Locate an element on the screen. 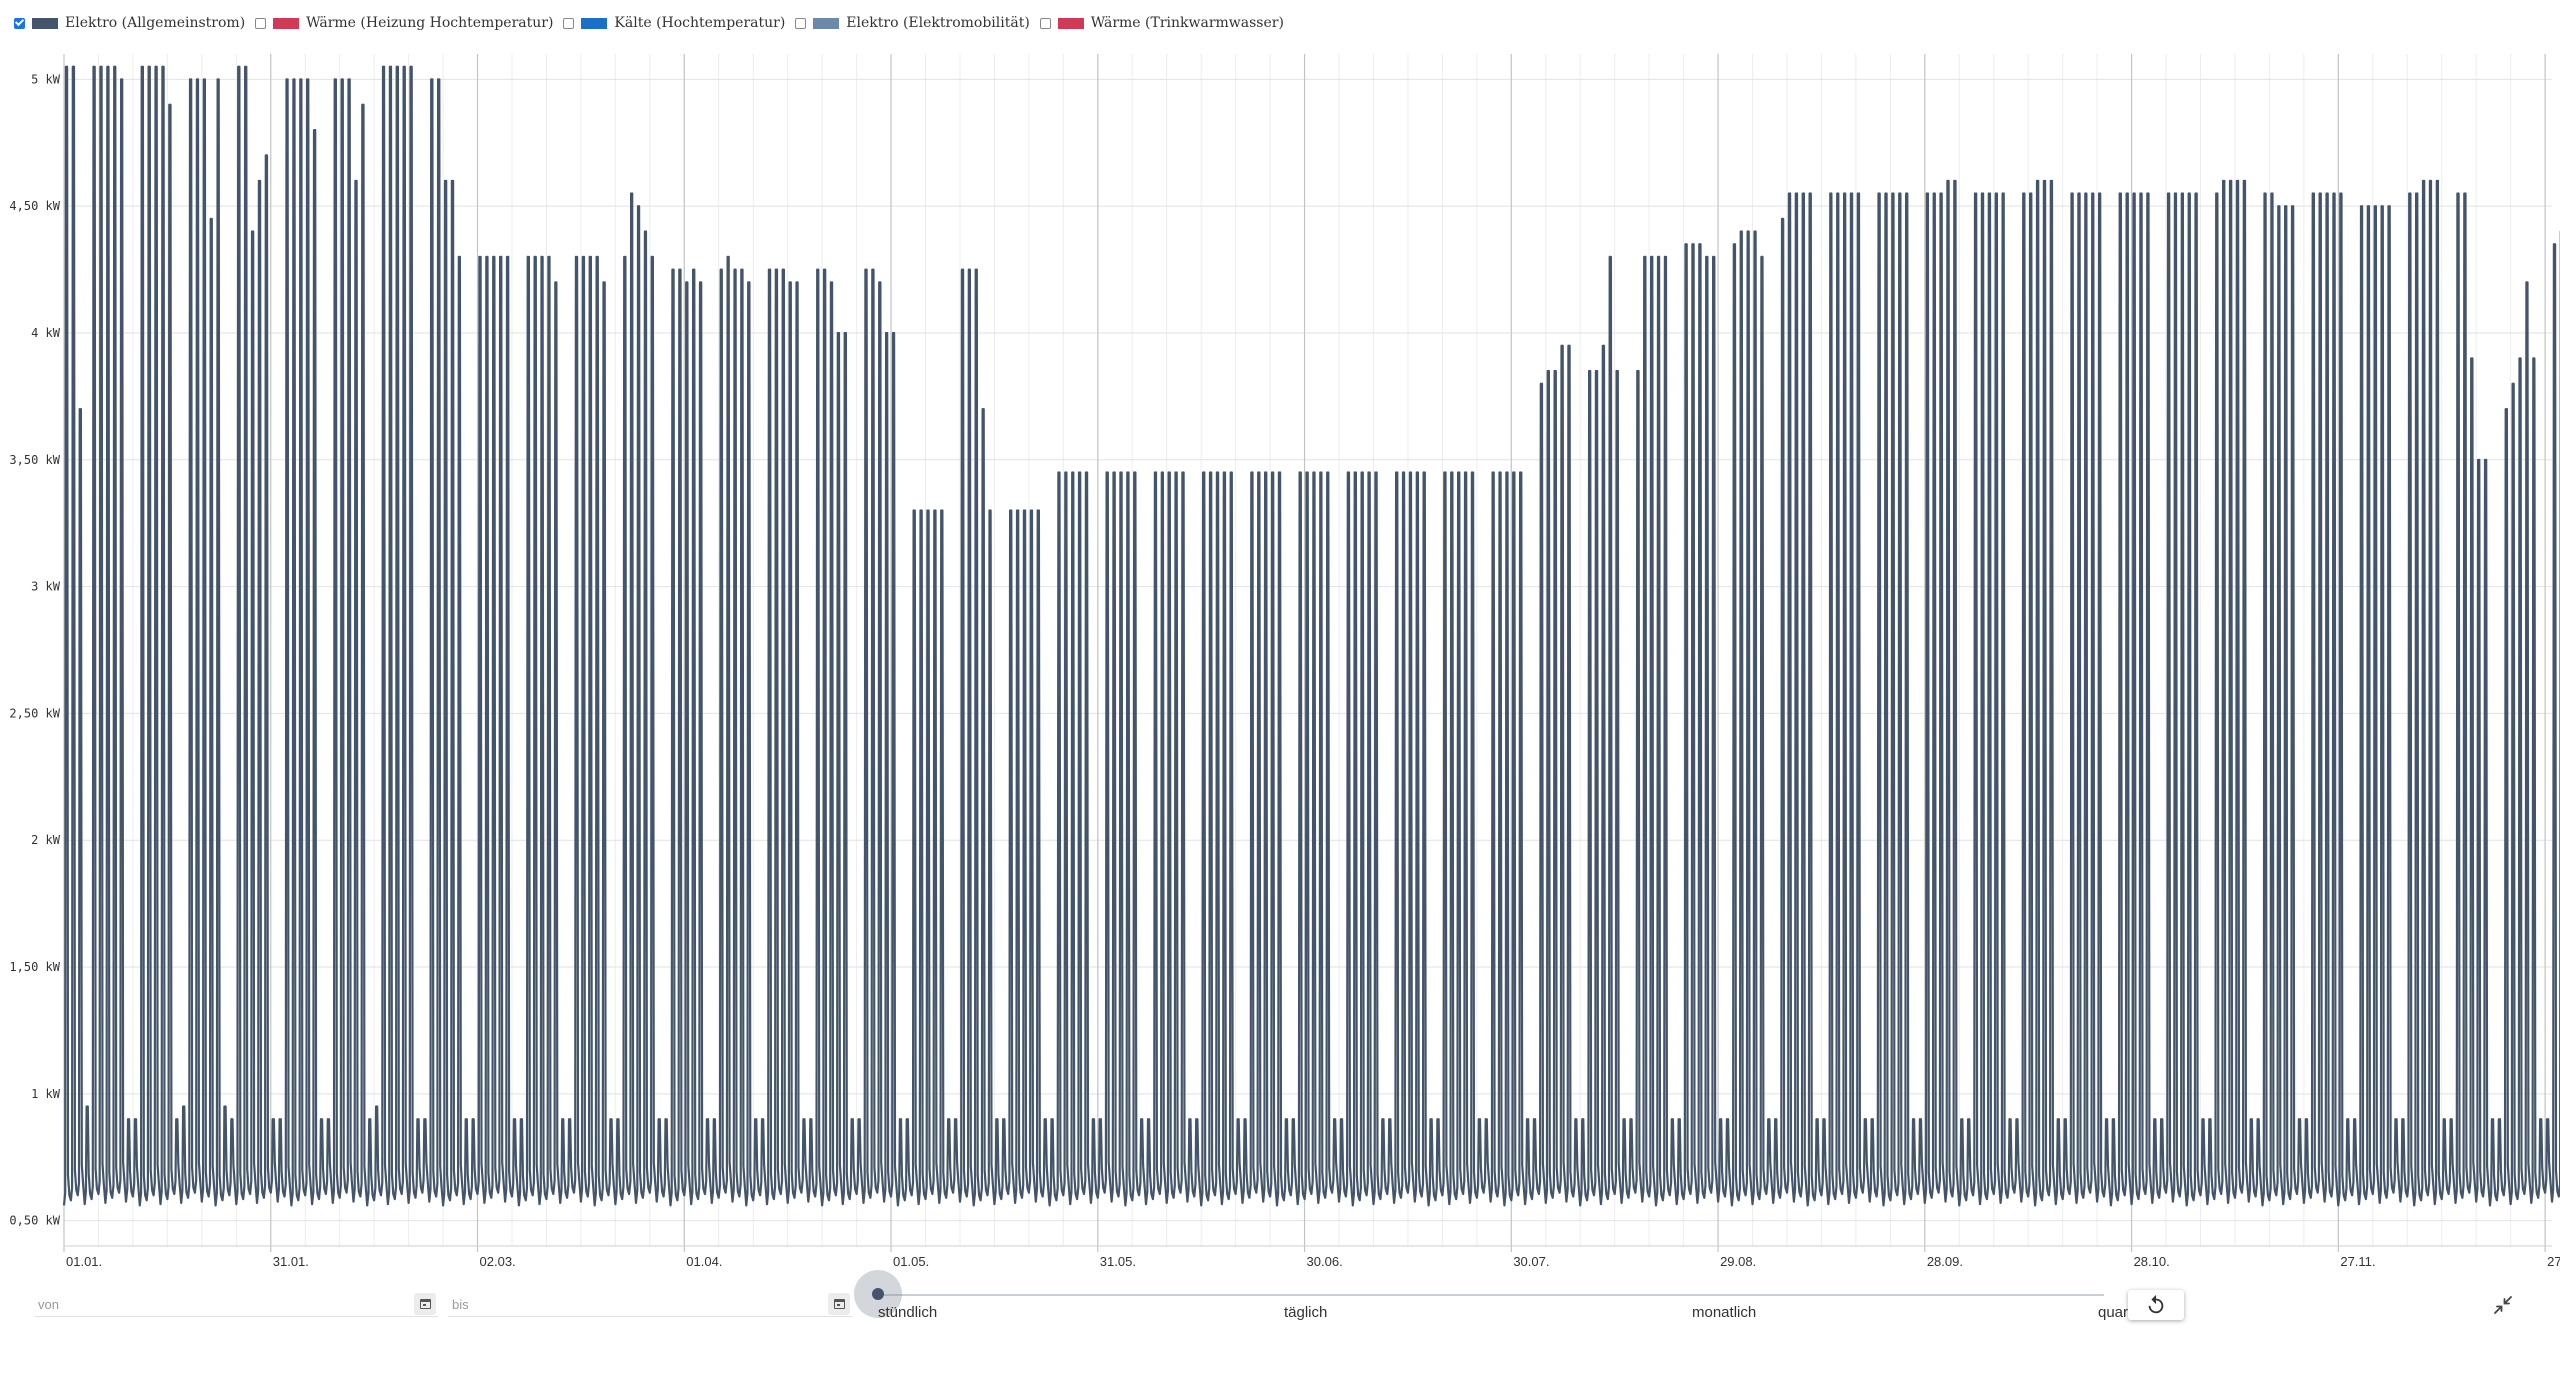  x-tick-label: 28.09. is located at coordinates (1945, 1261).